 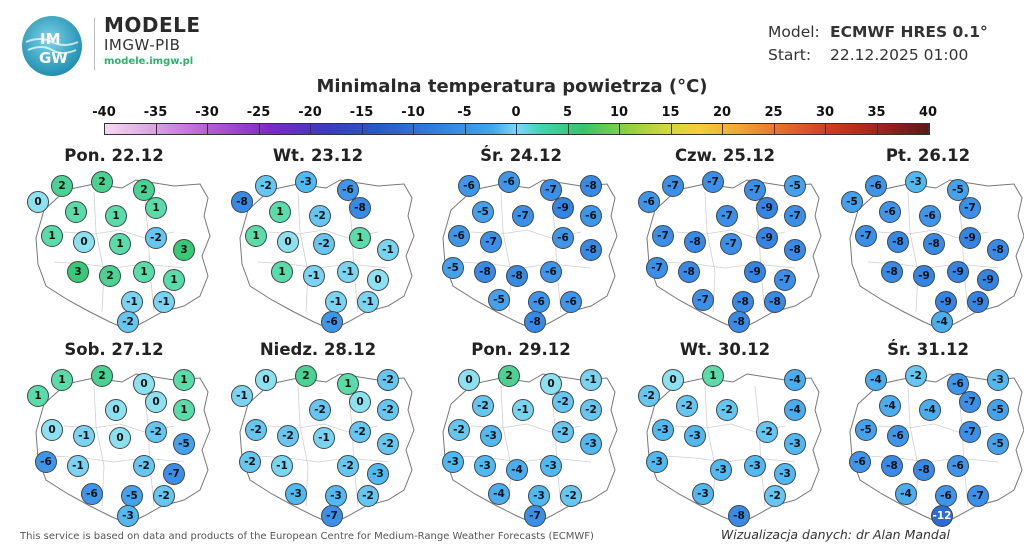 What do you see at coordinates (998, 410) in the screenshot?
I see `temperature-marker: -5` at bounding box center [998, 410].